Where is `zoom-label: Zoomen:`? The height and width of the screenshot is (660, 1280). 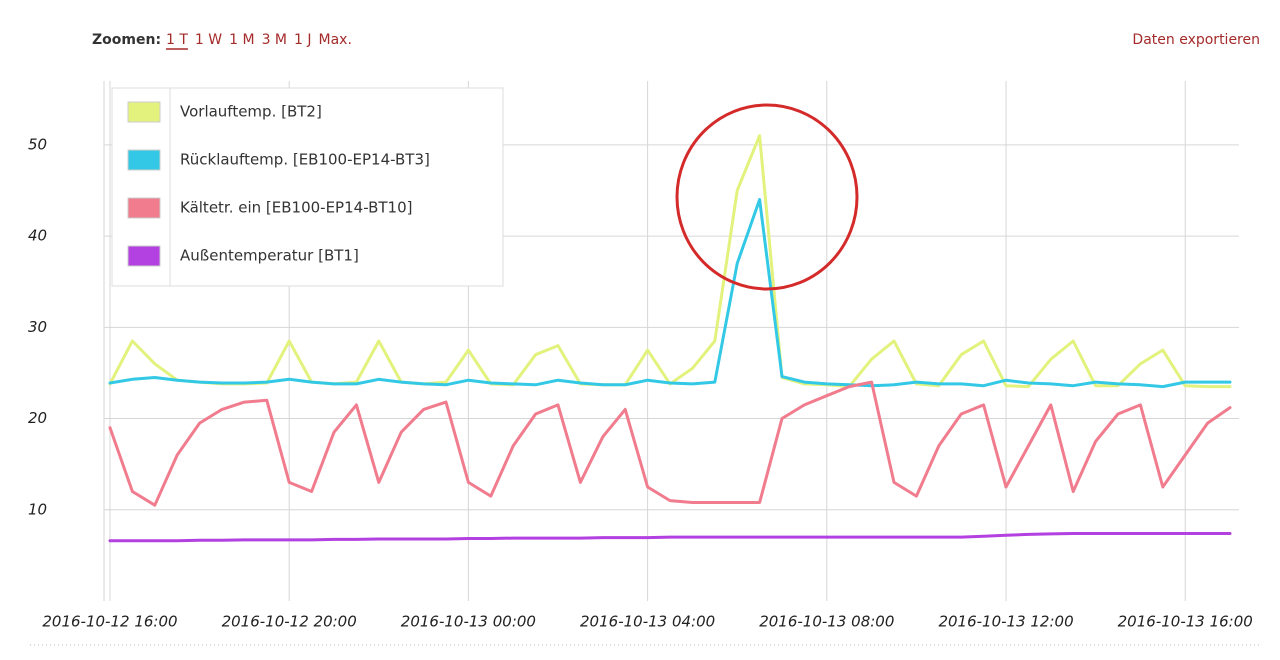 zoom-label: Zoomen: is located at coordinates (126, 40).